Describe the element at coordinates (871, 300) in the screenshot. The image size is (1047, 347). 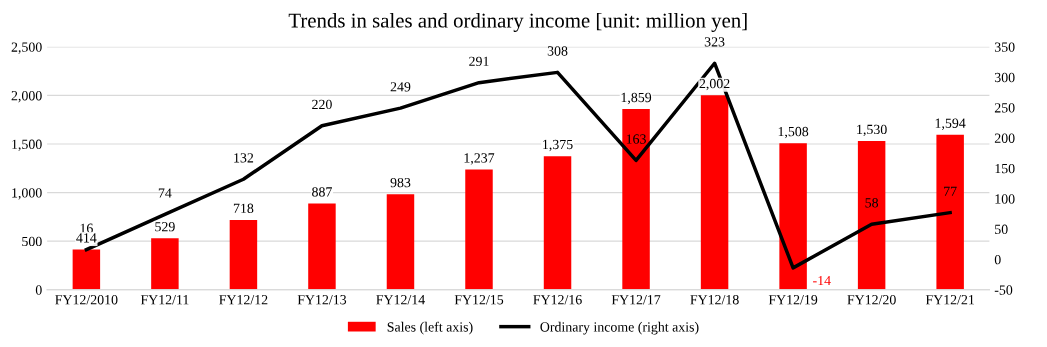
I see `x-tick-label: FY12/20` at that location.